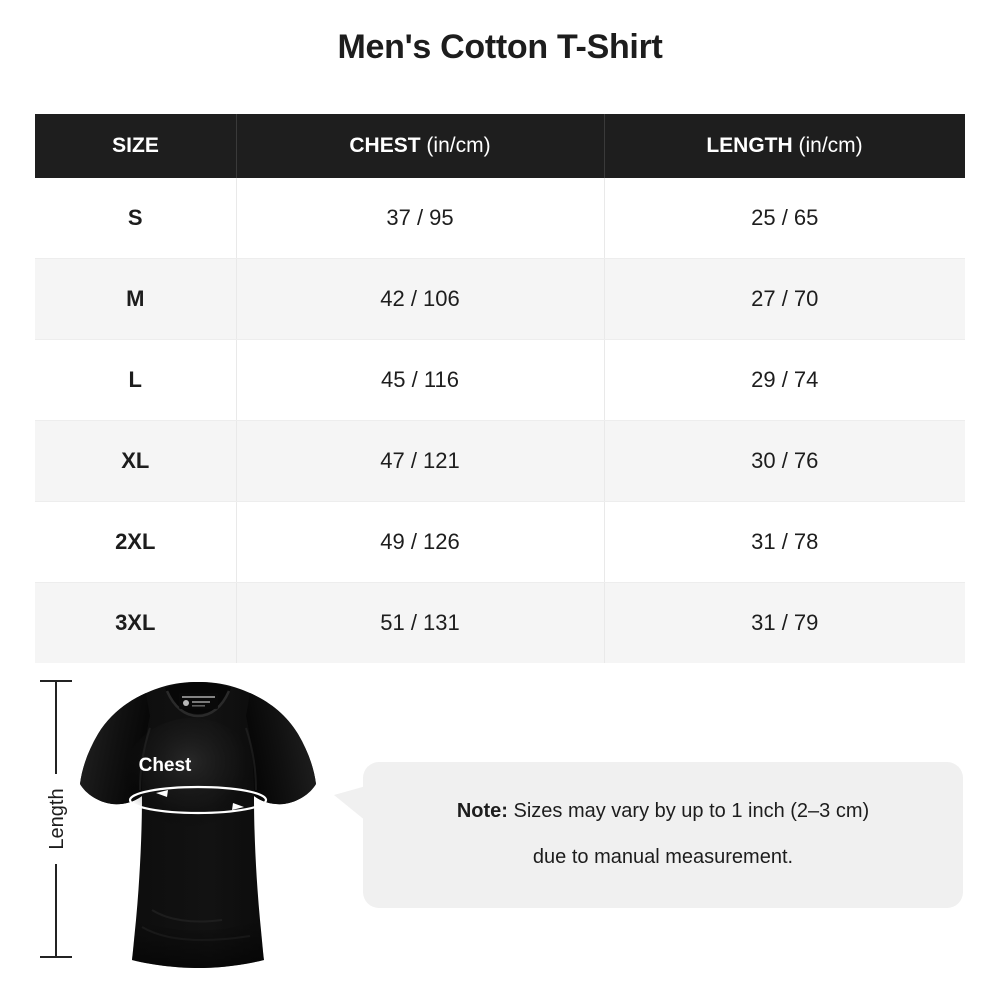 Image resolution: width=1000 pixels, height=1000 pixels. What do you see at coordinates (784, 380) in the screenshot?
I see `cell-length: 29 / 74` at bounding box center [784, 380].